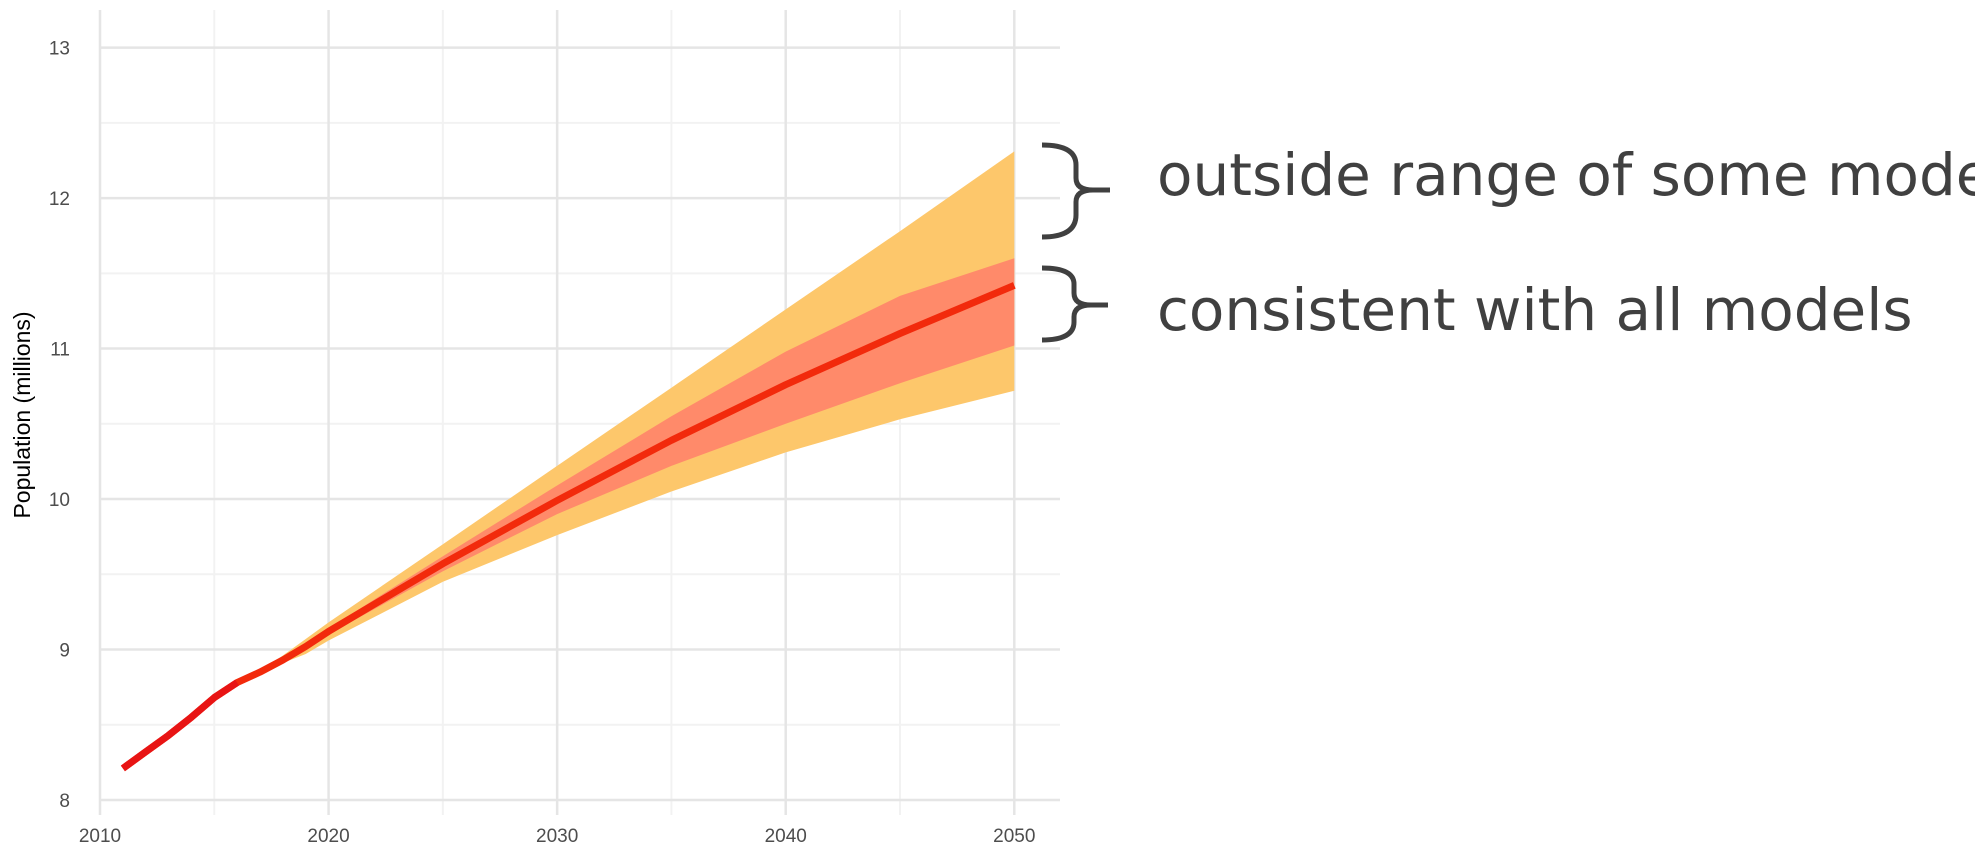 Image resolution: width=1975 pixels, height=847 pixels. I want to click on upper-bracket-icon, so click(1075, 191).